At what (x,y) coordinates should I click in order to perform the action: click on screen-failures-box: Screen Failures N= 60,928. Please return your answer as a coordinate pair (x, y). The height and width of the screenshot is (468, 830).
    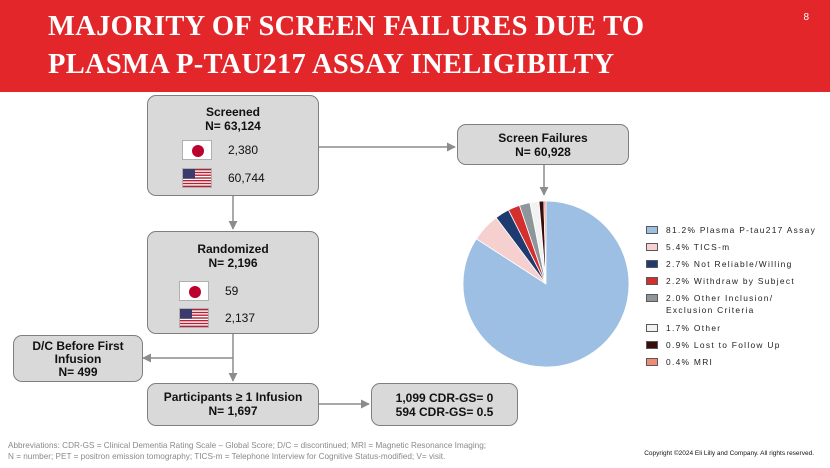
    Looking at the image, I should click on (543, 144).